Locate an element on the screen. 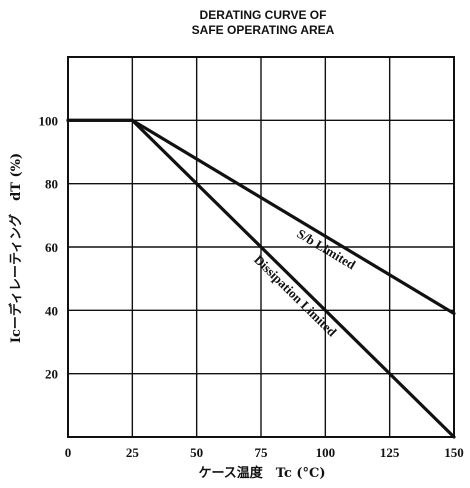 Image resolution: width=470 pixels, height=488 pixels. y-tick-label: 100 is located at coordinates (49, 120).